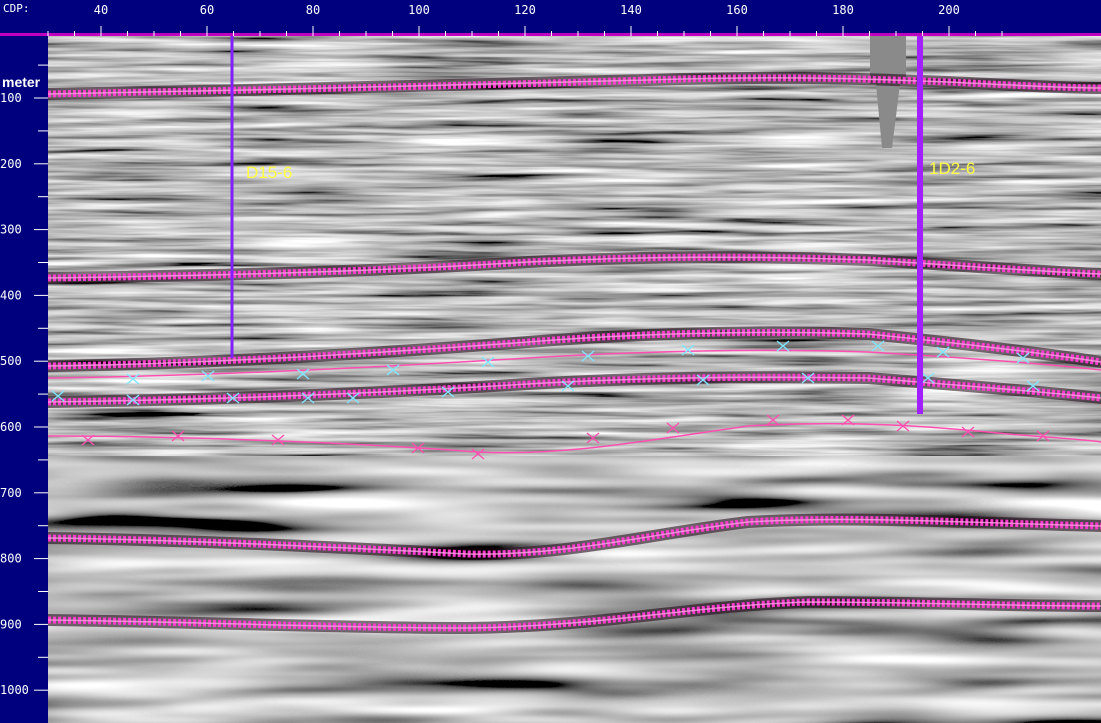  I want to click on horizon-3-core, so click(574, 349).